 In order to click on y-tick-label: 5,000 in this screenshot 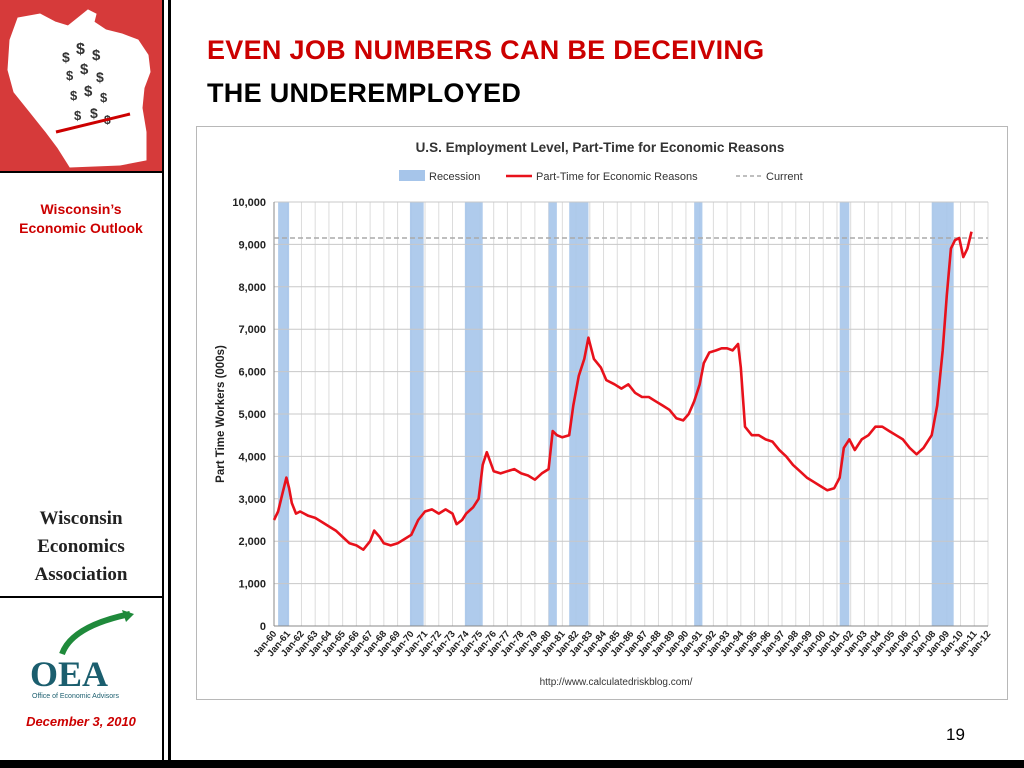, I will do `click(252, 415)`.